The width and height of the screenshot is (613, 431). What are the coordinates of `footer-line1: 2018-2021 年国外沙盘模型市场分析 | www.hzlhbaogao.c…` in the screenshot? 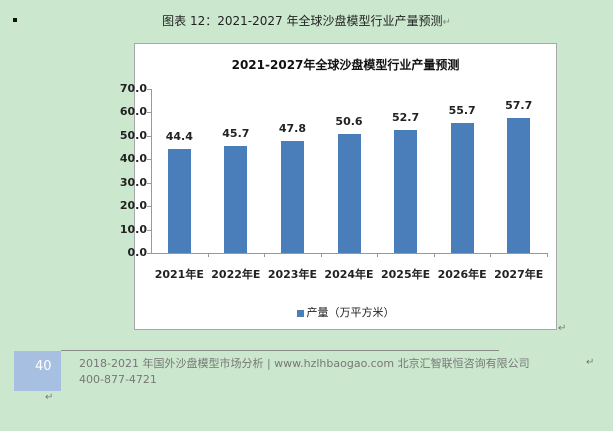 It's located at (304, 363).